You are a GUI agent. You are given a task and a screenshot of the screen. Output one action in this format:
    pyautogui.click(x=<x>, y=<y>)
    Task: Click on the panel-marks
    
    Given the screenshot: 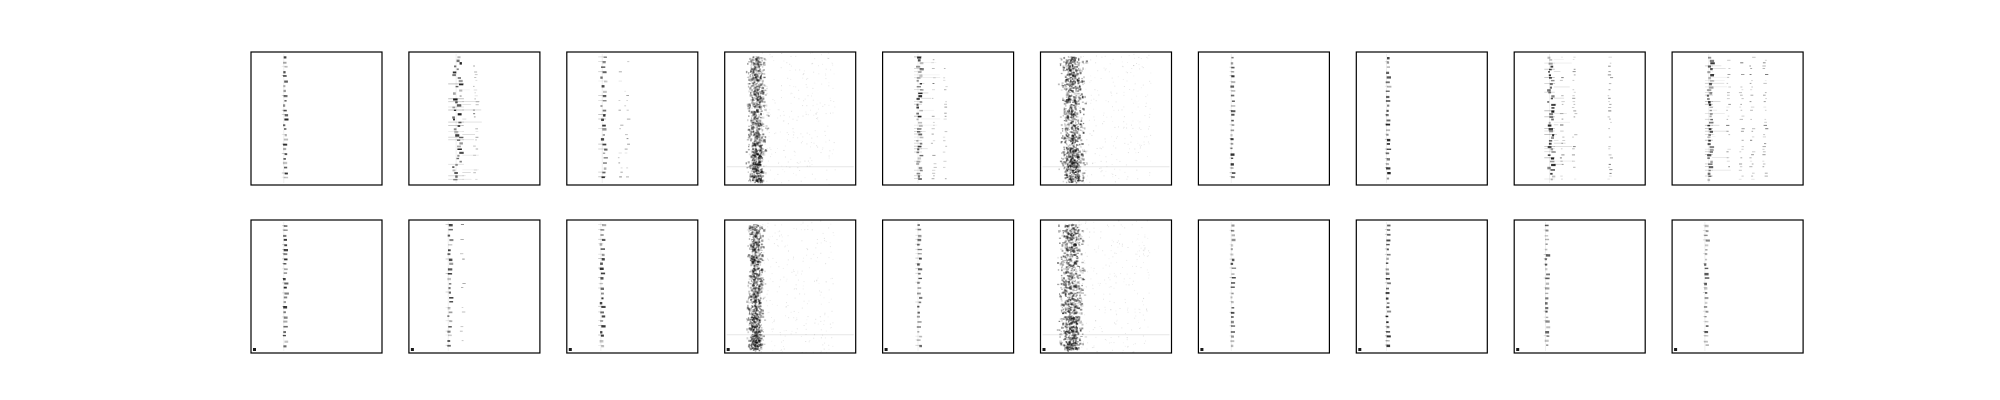 What is the action you would take?
    pyautogui.click(x=790, y=118)
    